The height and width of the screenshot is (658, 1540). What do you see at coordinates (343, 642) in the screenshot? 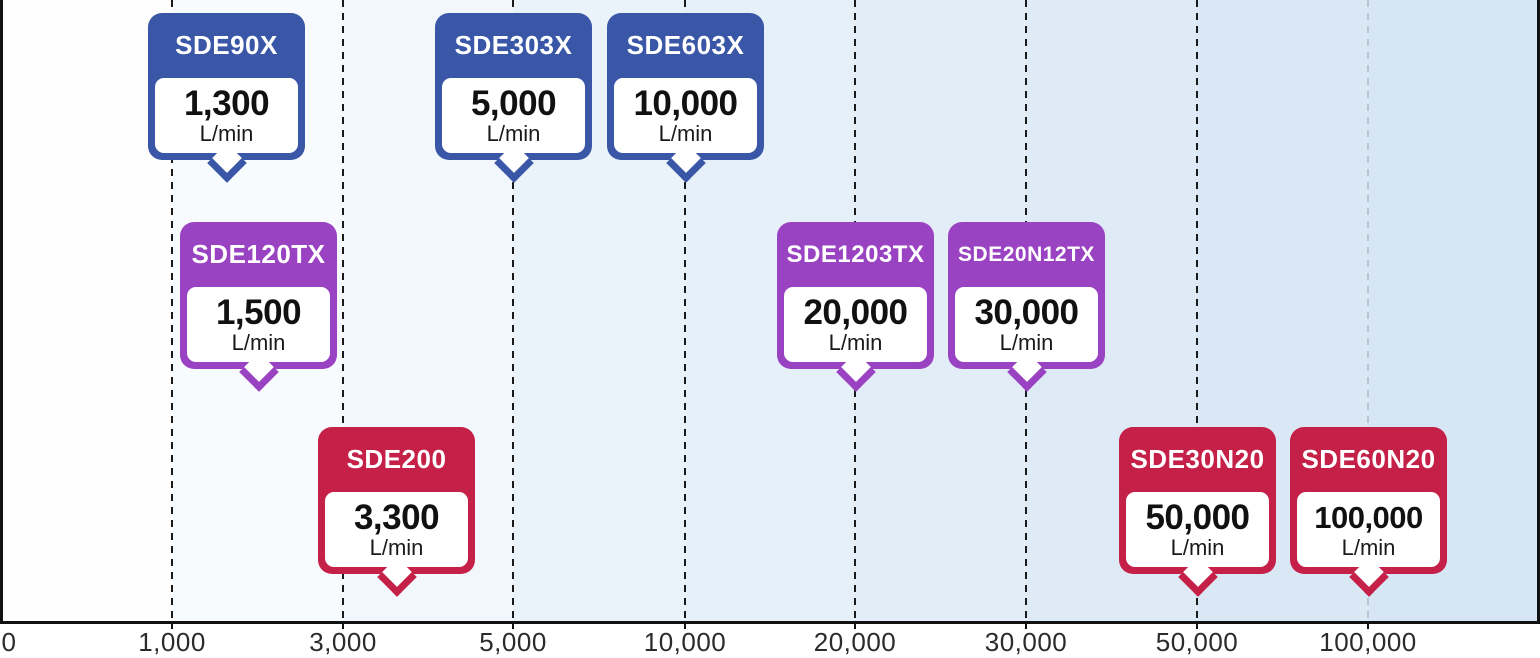
I see `axis-label-3000: 3,000` at bounding box center [343, 642].